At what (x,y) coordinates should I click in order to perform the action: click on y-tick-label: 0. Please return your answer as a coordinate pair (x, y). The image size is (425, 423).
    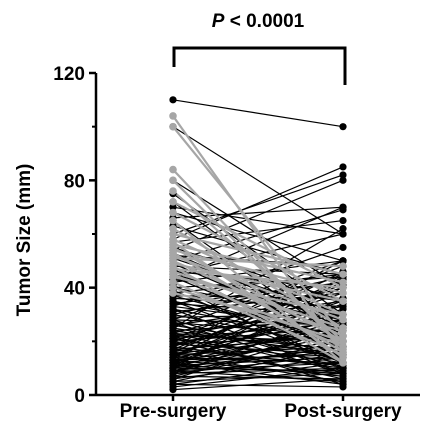
    Looking at the image, I should click on (79, 396).